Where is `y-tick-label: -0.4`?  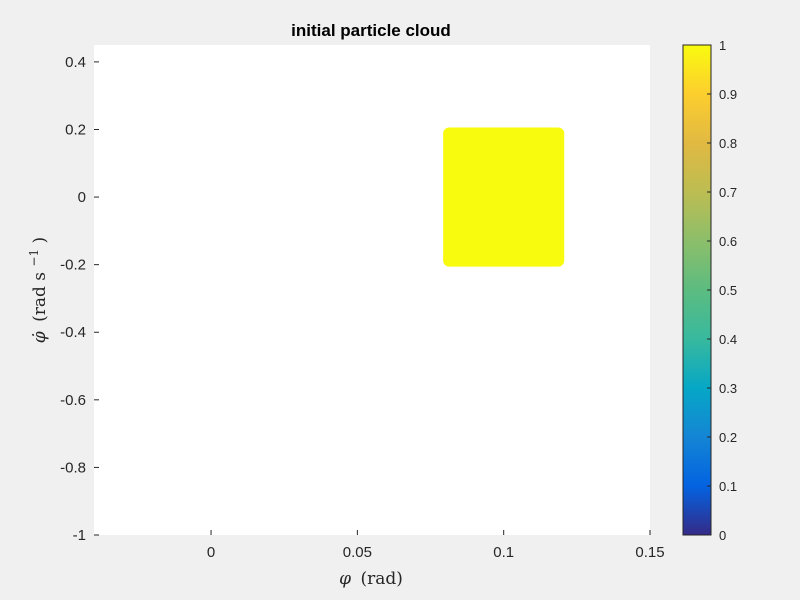 y-tick-label: -0.4 is located at coordinates (73, 332).